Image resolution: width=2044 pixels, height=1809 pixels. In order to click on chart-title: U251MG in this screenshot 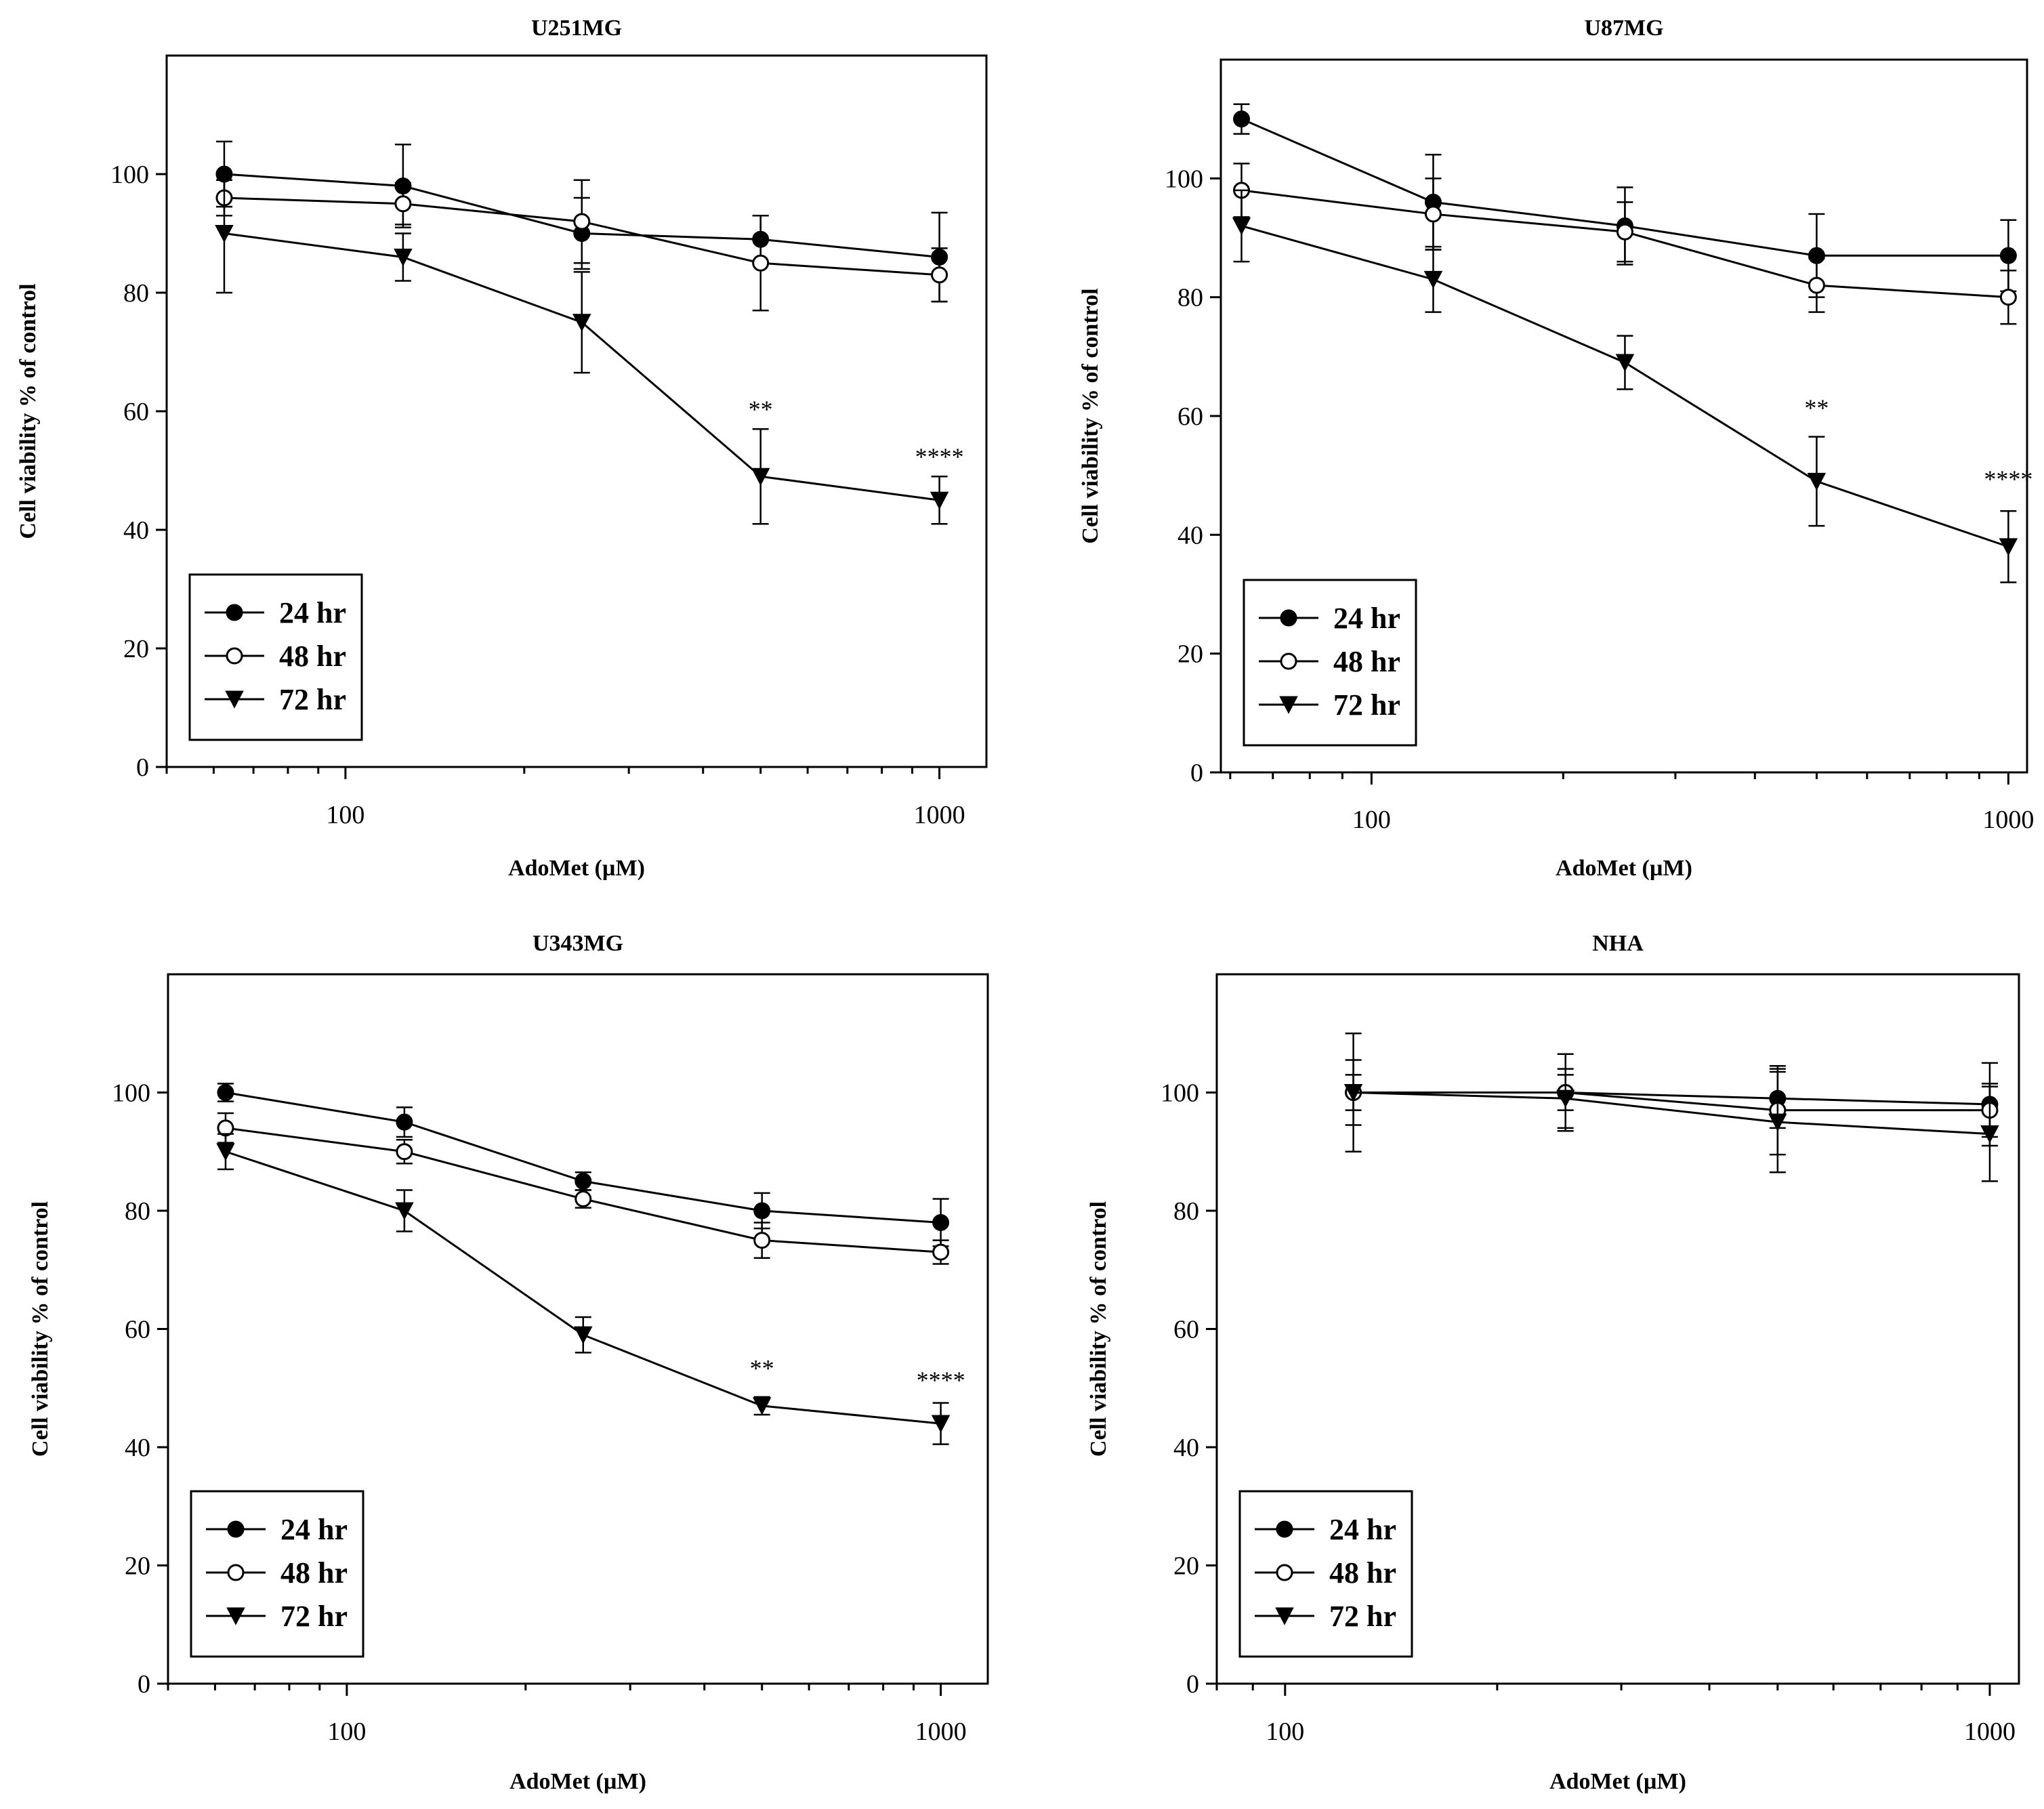, I will do `click(576, 28)`.